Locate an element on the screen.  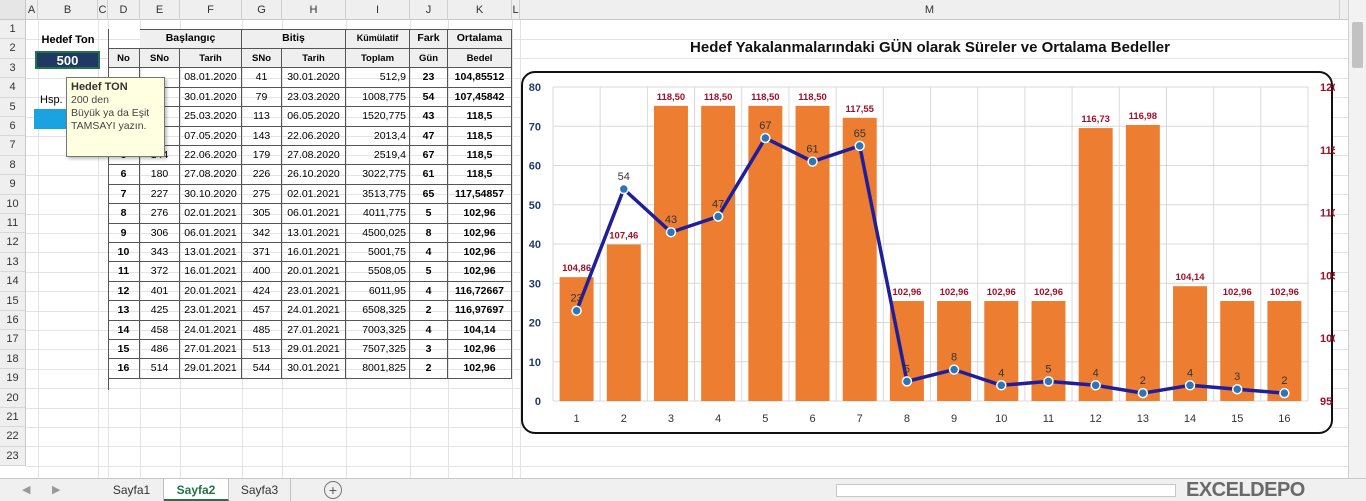
row-header: 10 is located at coordinates (13, 204).